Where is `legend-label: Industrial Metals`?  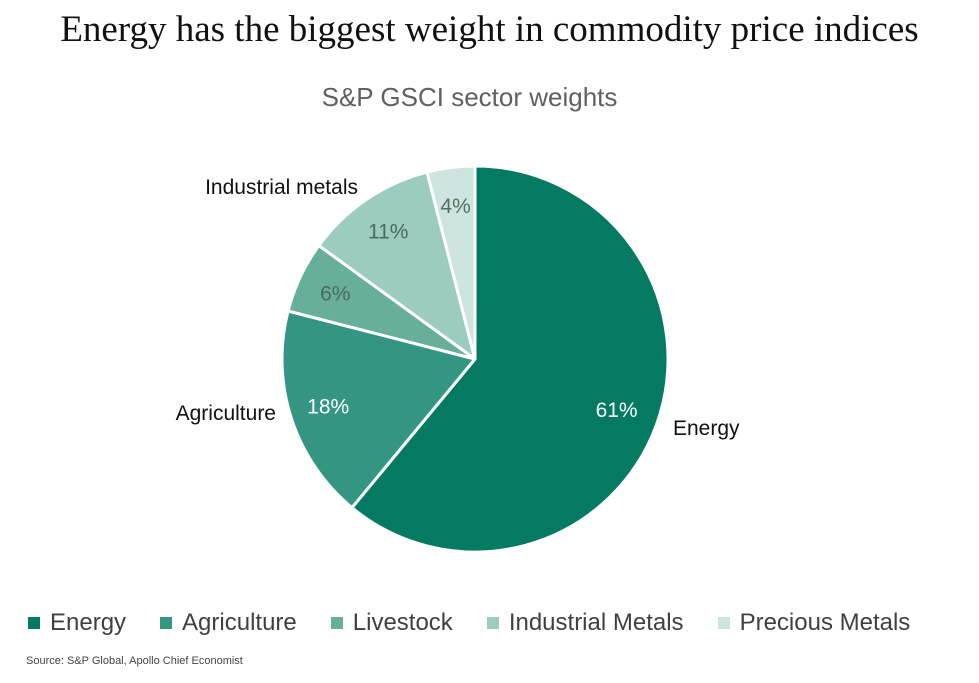 legend-label: Industrial Metals is located at coordinates (596, 622).